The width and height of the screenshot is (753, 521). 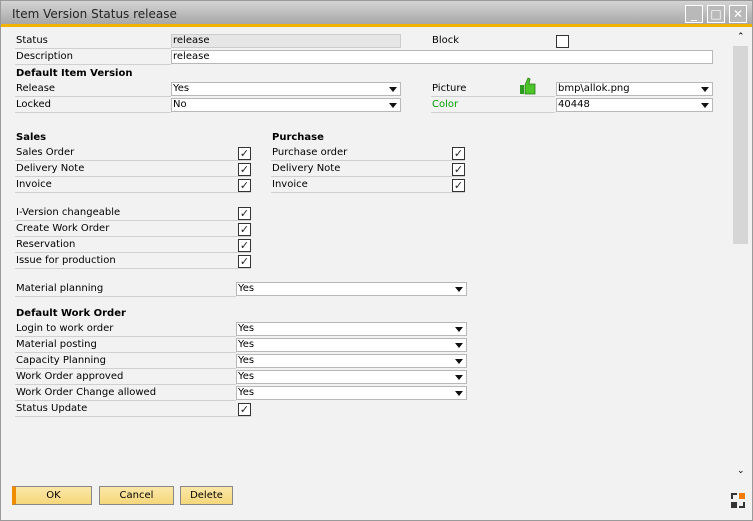 I want to click on work-order-item-label: Work Order Change allowed, so click(x=125, y=393).